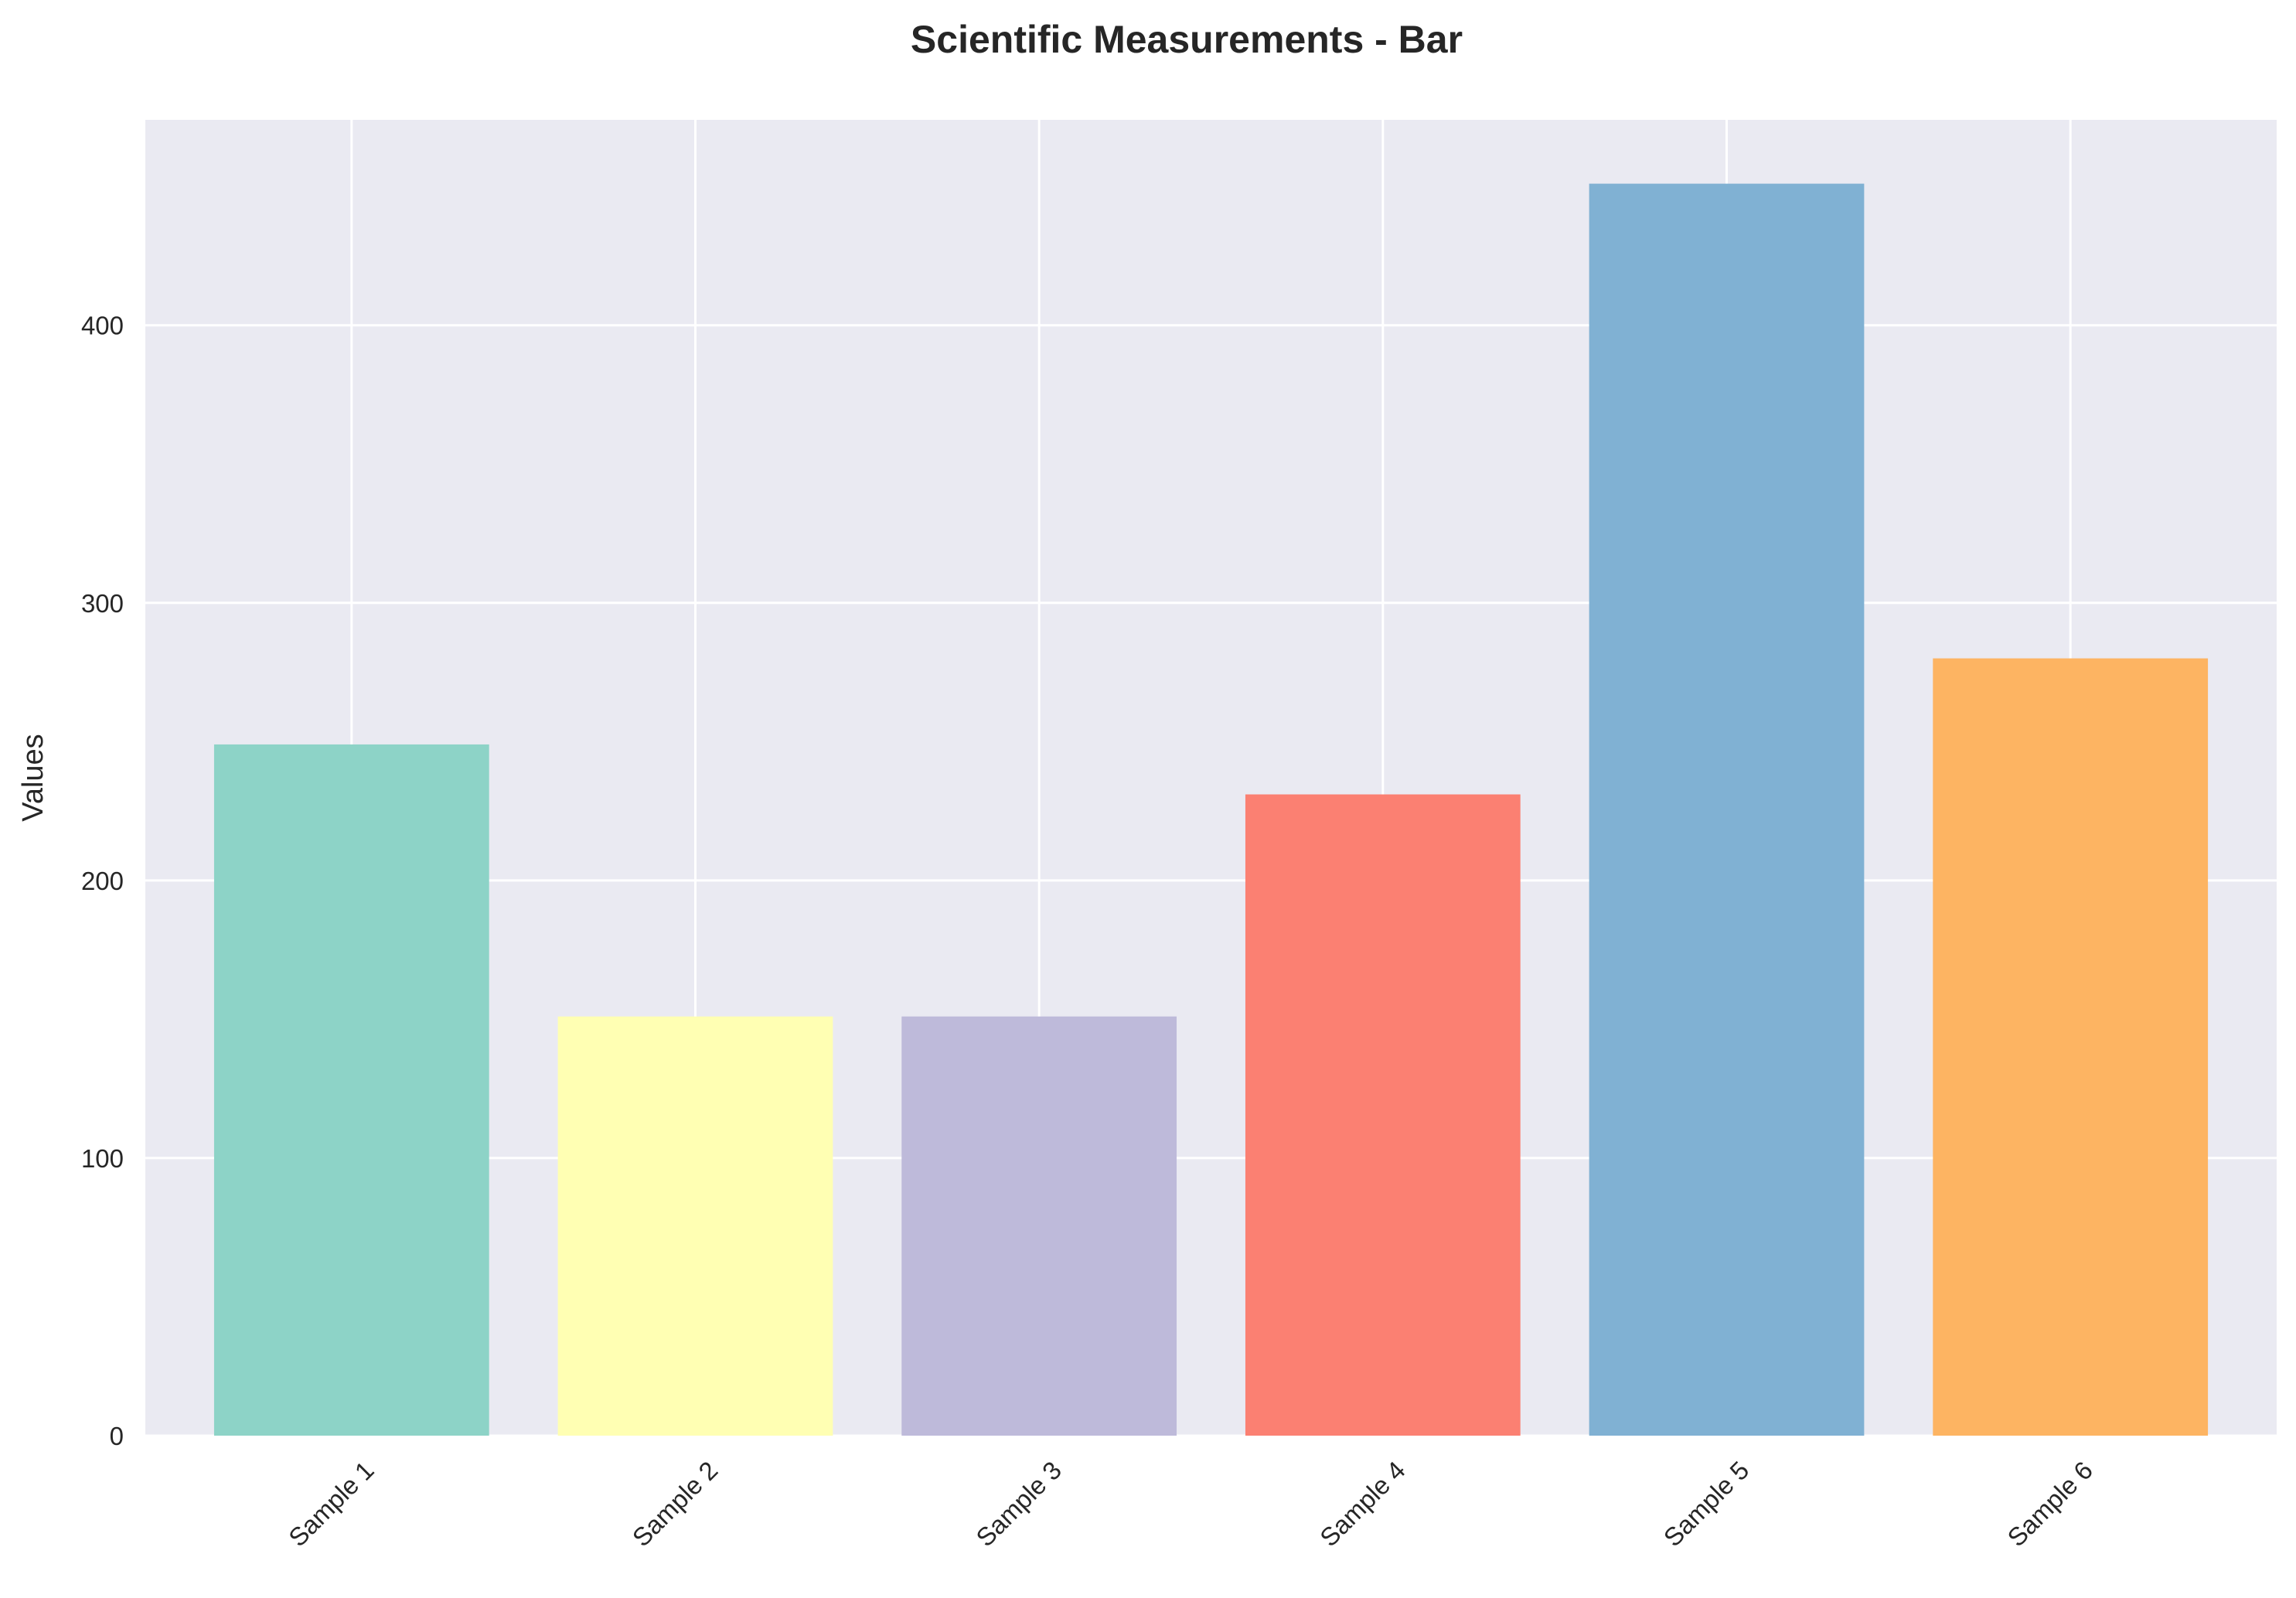  I want to click on y-tick-label: 100, so click(102, 1158).